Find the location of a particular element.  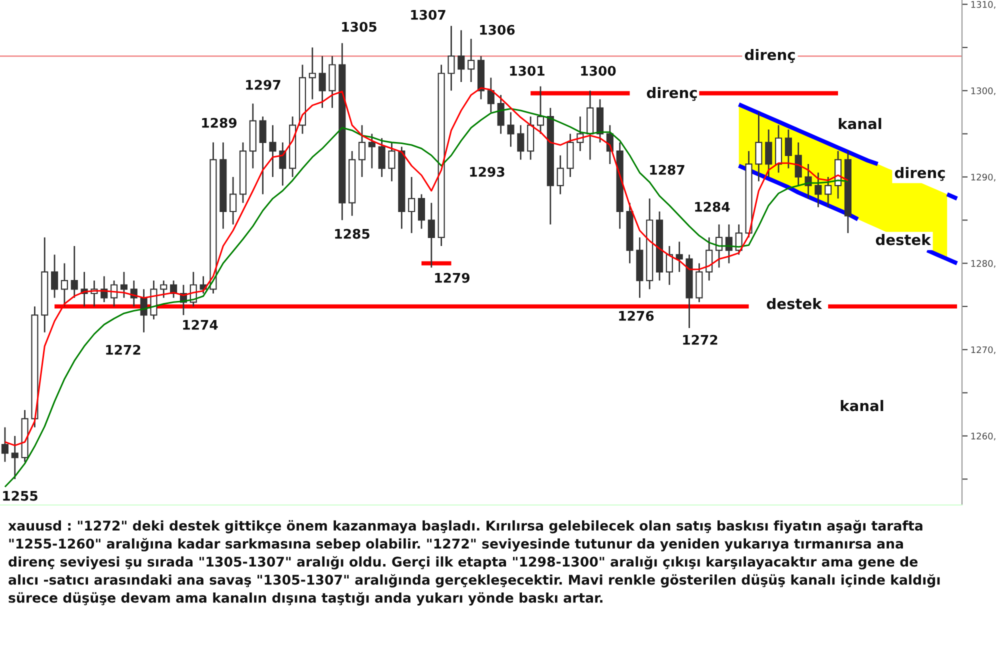

annotation: 1276 is located at coordinates (636, 315).